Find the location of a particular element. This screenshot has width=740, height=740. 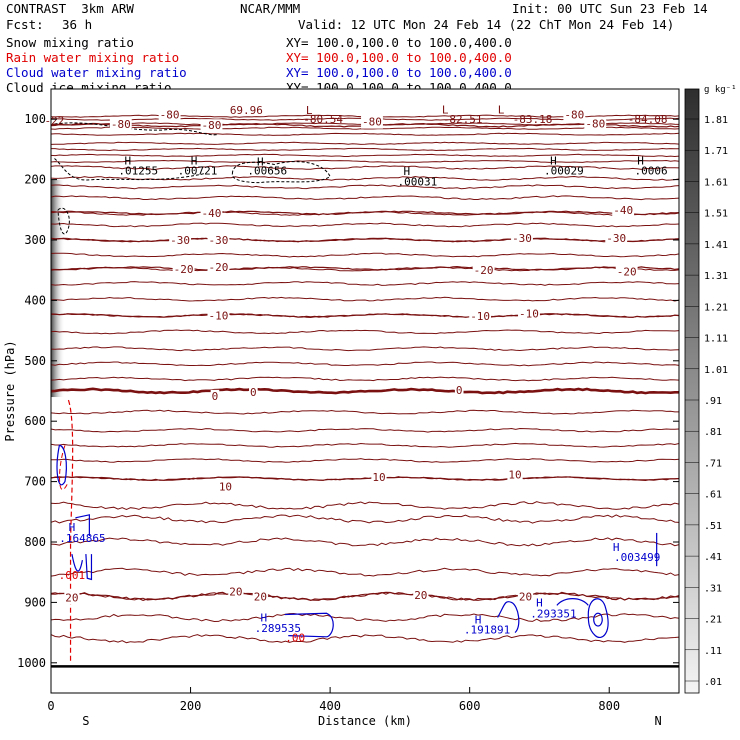

extremum-value: .0006 is located at coordinates (651, 171).